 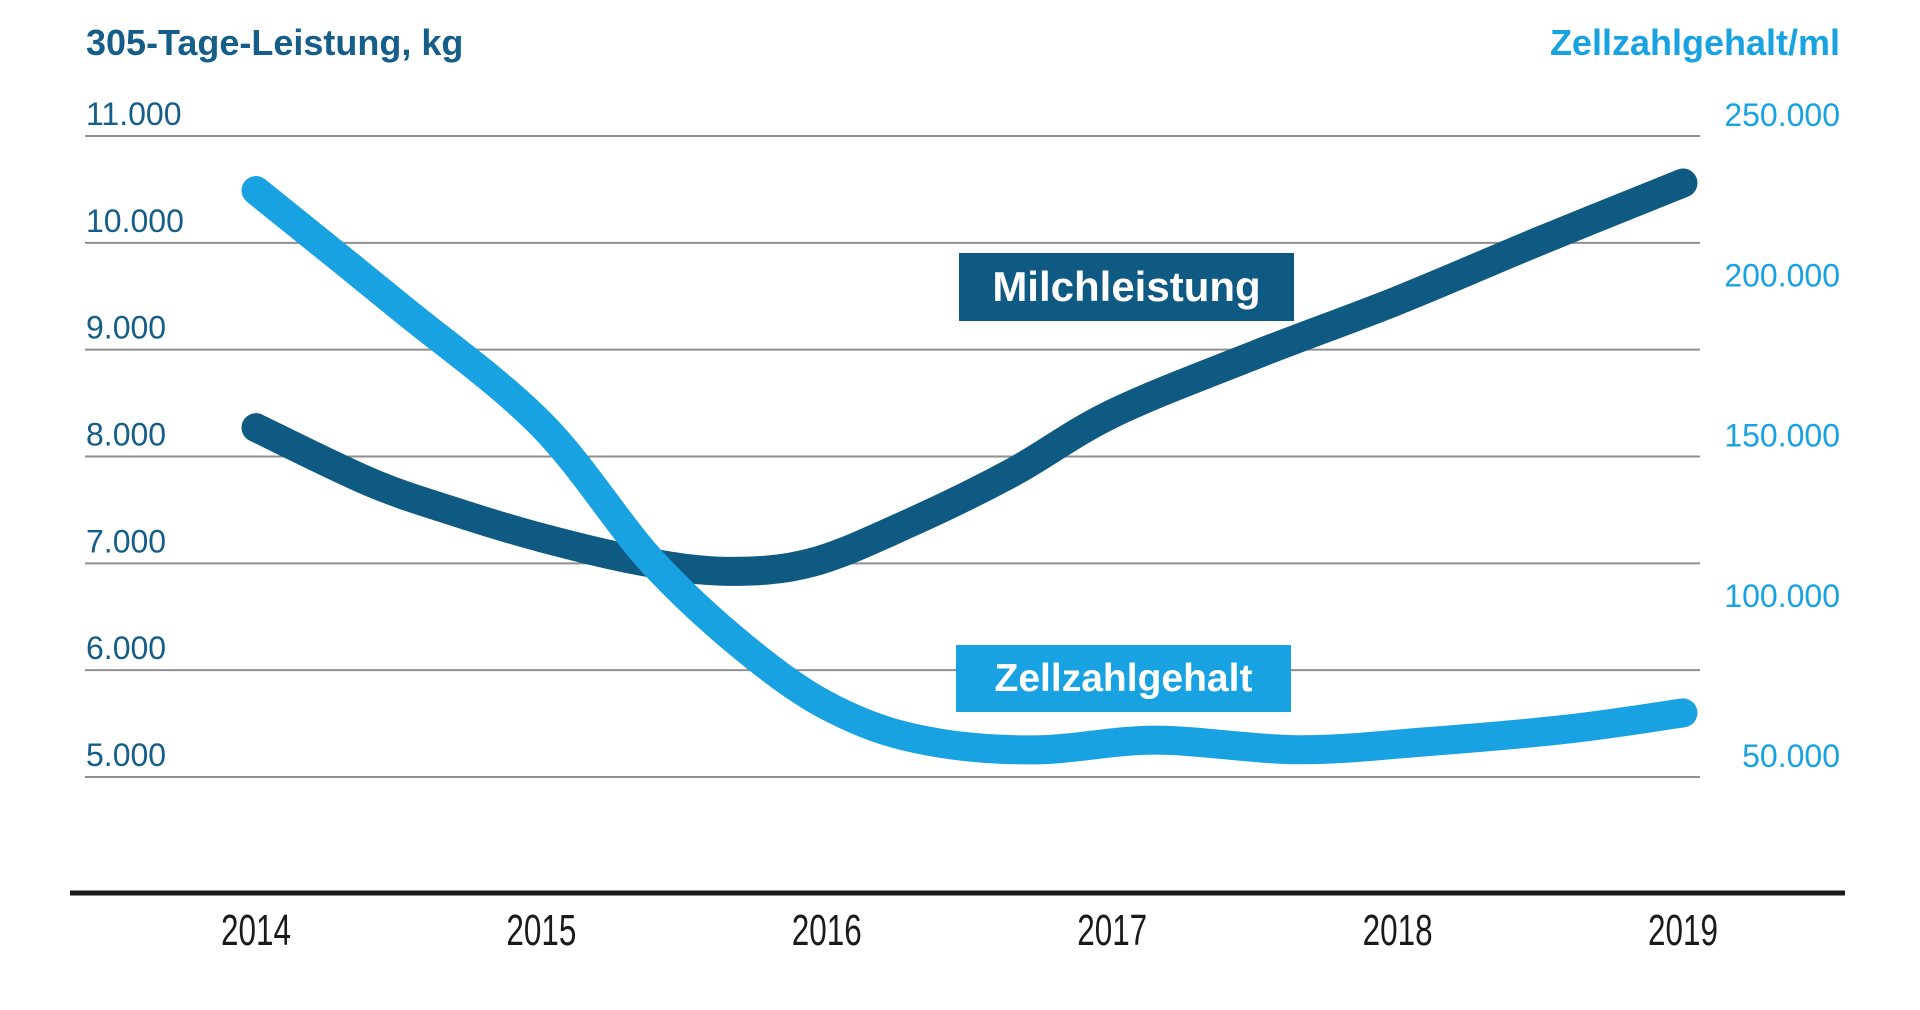 What do you see at coordinates (1782, 436) in the screenshot?
I see `right-axis-tick-label: 150.000` at bounding box center [1782, 436].